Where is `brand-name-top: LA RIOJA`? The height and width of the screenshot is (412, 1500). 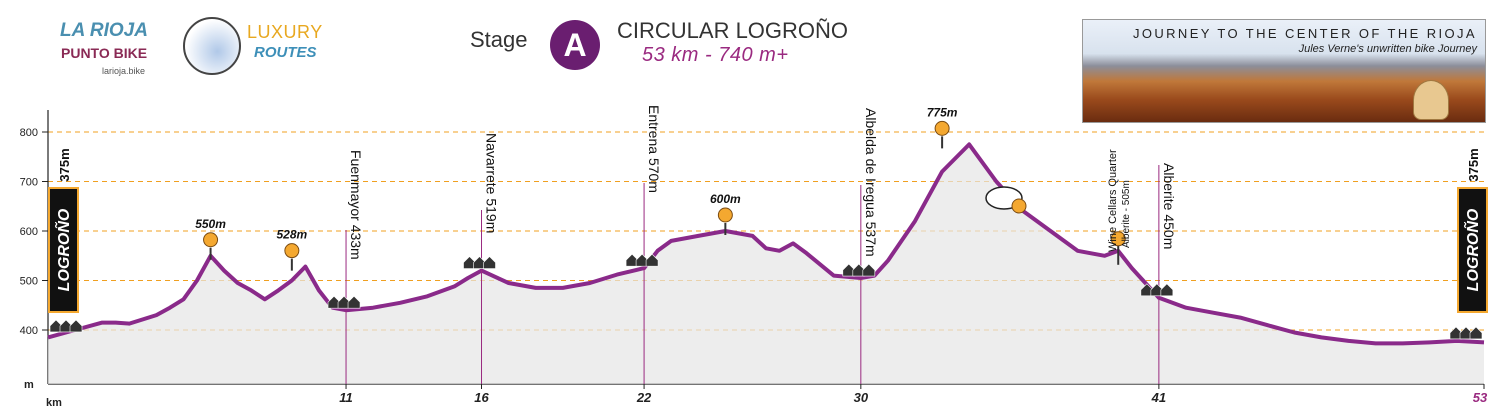 brand-name-top: LA RIOJA is located at coordinates (104, 30).